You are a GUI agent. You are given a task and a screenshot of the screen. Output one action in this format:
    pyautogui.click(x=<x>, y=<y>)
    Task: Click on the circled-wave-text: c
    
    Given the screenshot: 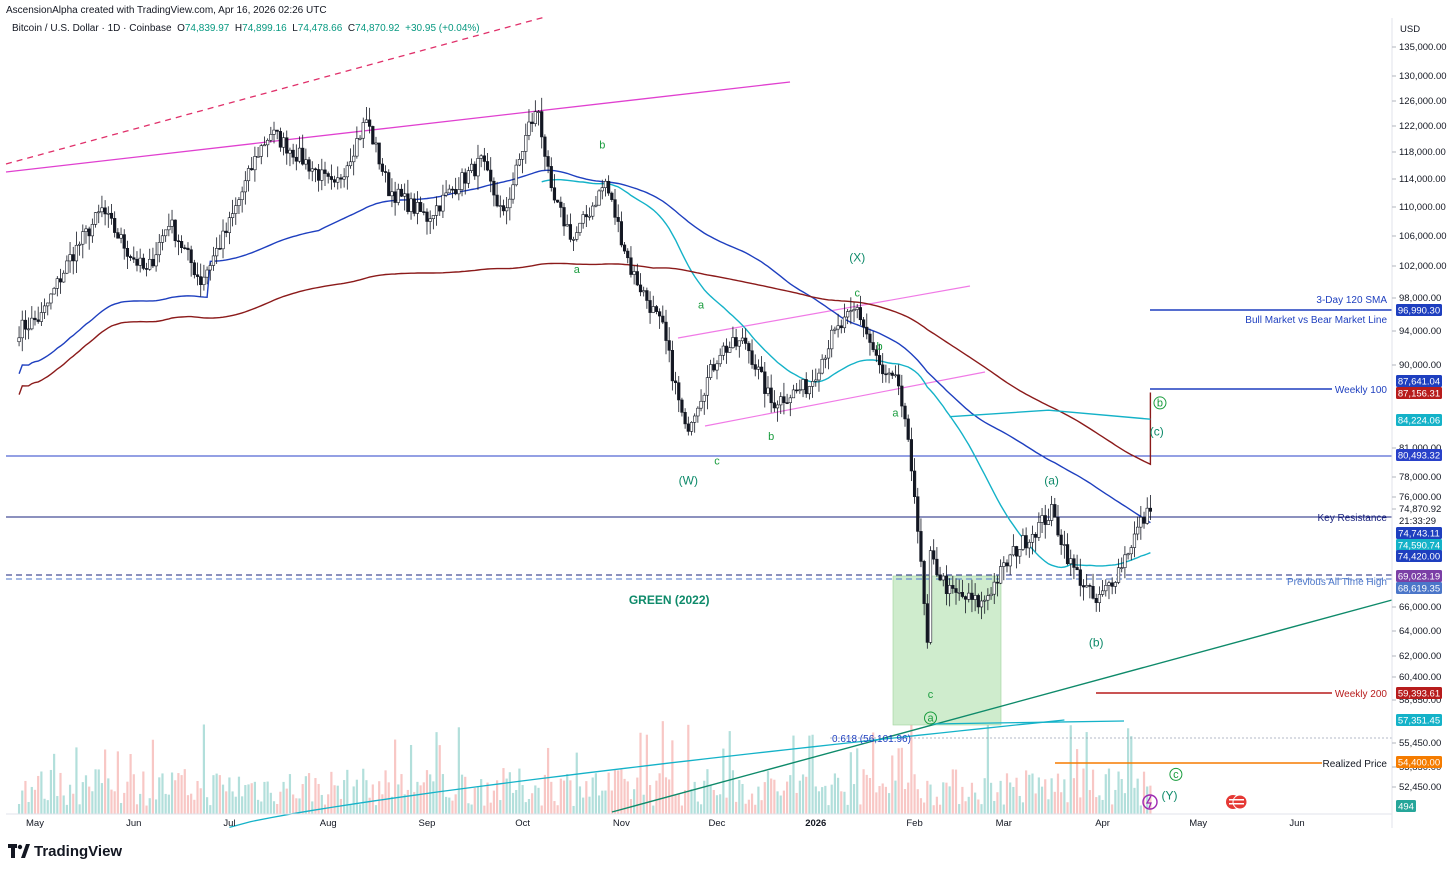 What is the action you would take?
    pyautogui.click(x=1176, y=775)
    